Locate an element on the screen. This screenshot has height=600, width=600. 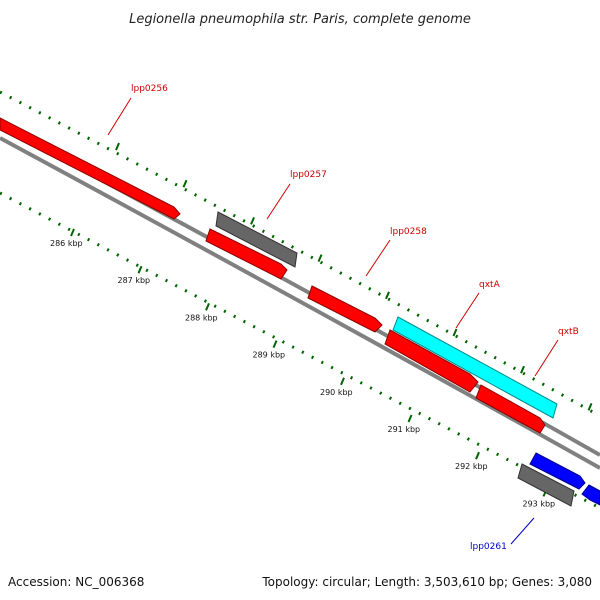
gene-lpp0256-arrow is located at coordinates (90, 168).